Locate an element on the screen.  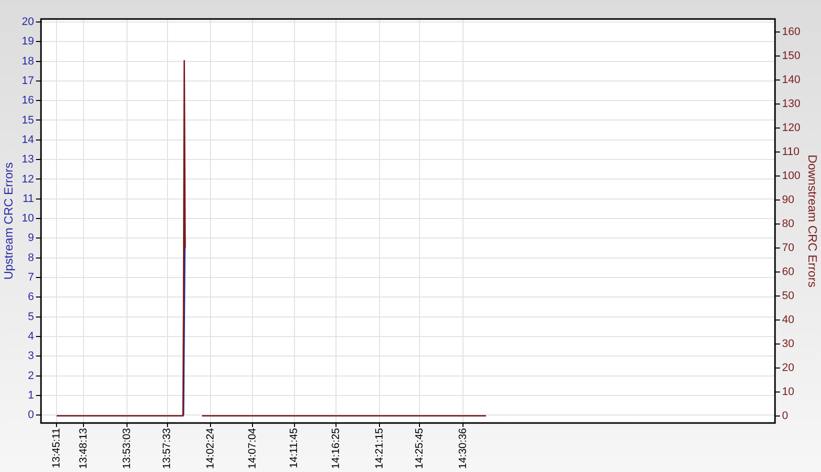
y-tick-label: 12 is located at coordinates (28, 179).